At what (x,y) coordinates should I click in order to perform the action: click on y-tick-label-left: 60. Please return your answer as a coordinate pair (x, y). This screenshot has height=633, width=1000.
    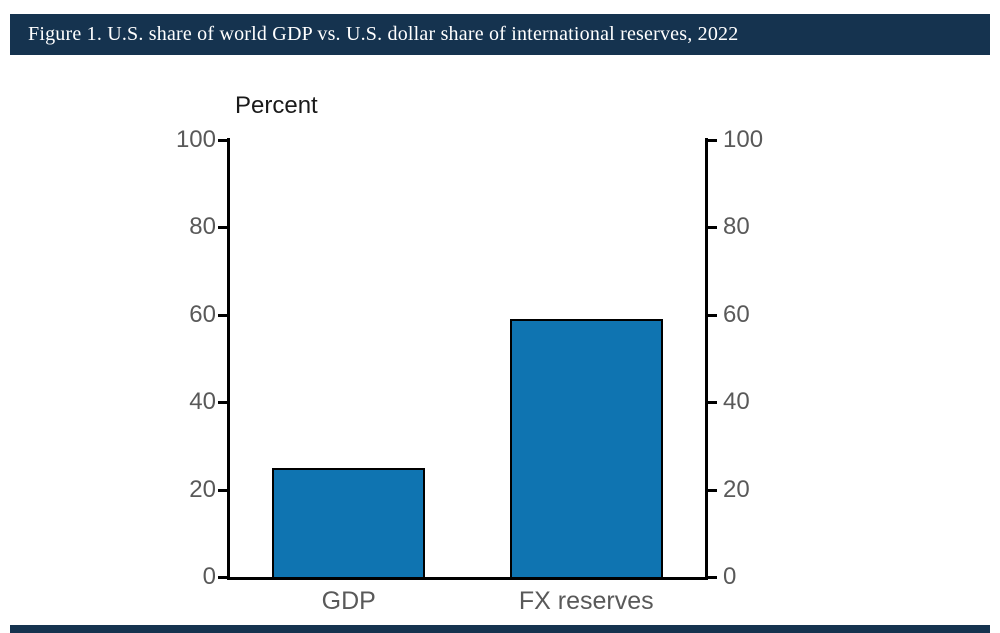
    Looking at the image, I should click on (202, 314).